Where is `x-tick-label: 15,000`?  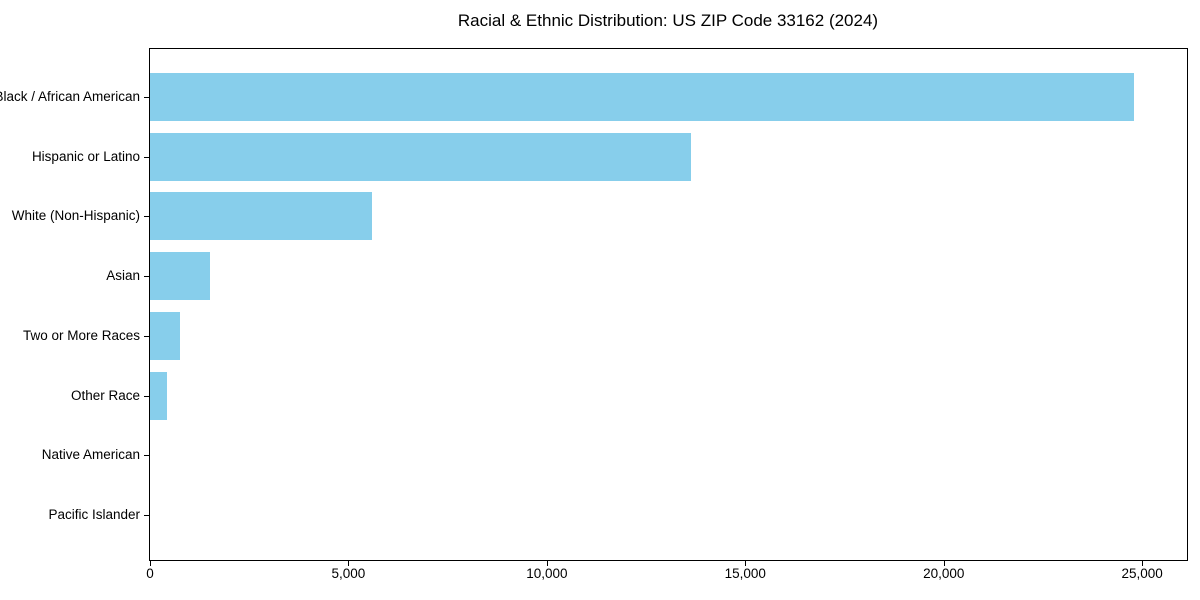 x-tick-label: 15,000 is located at coordinates (745, 573).